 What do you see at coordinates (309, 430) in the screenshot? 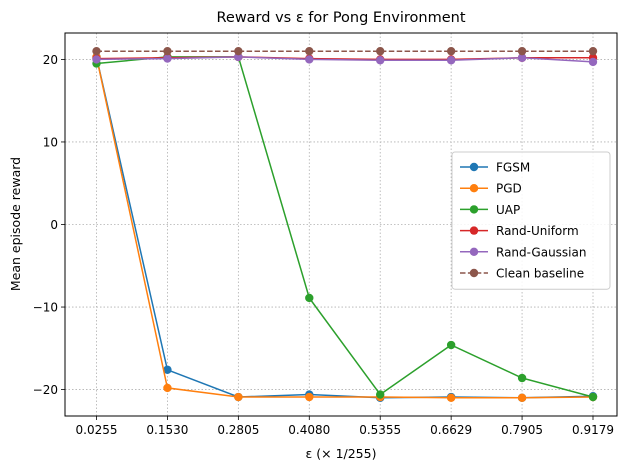
I see `x-tick-label: 0.4080` at bounding box center [309, 430].